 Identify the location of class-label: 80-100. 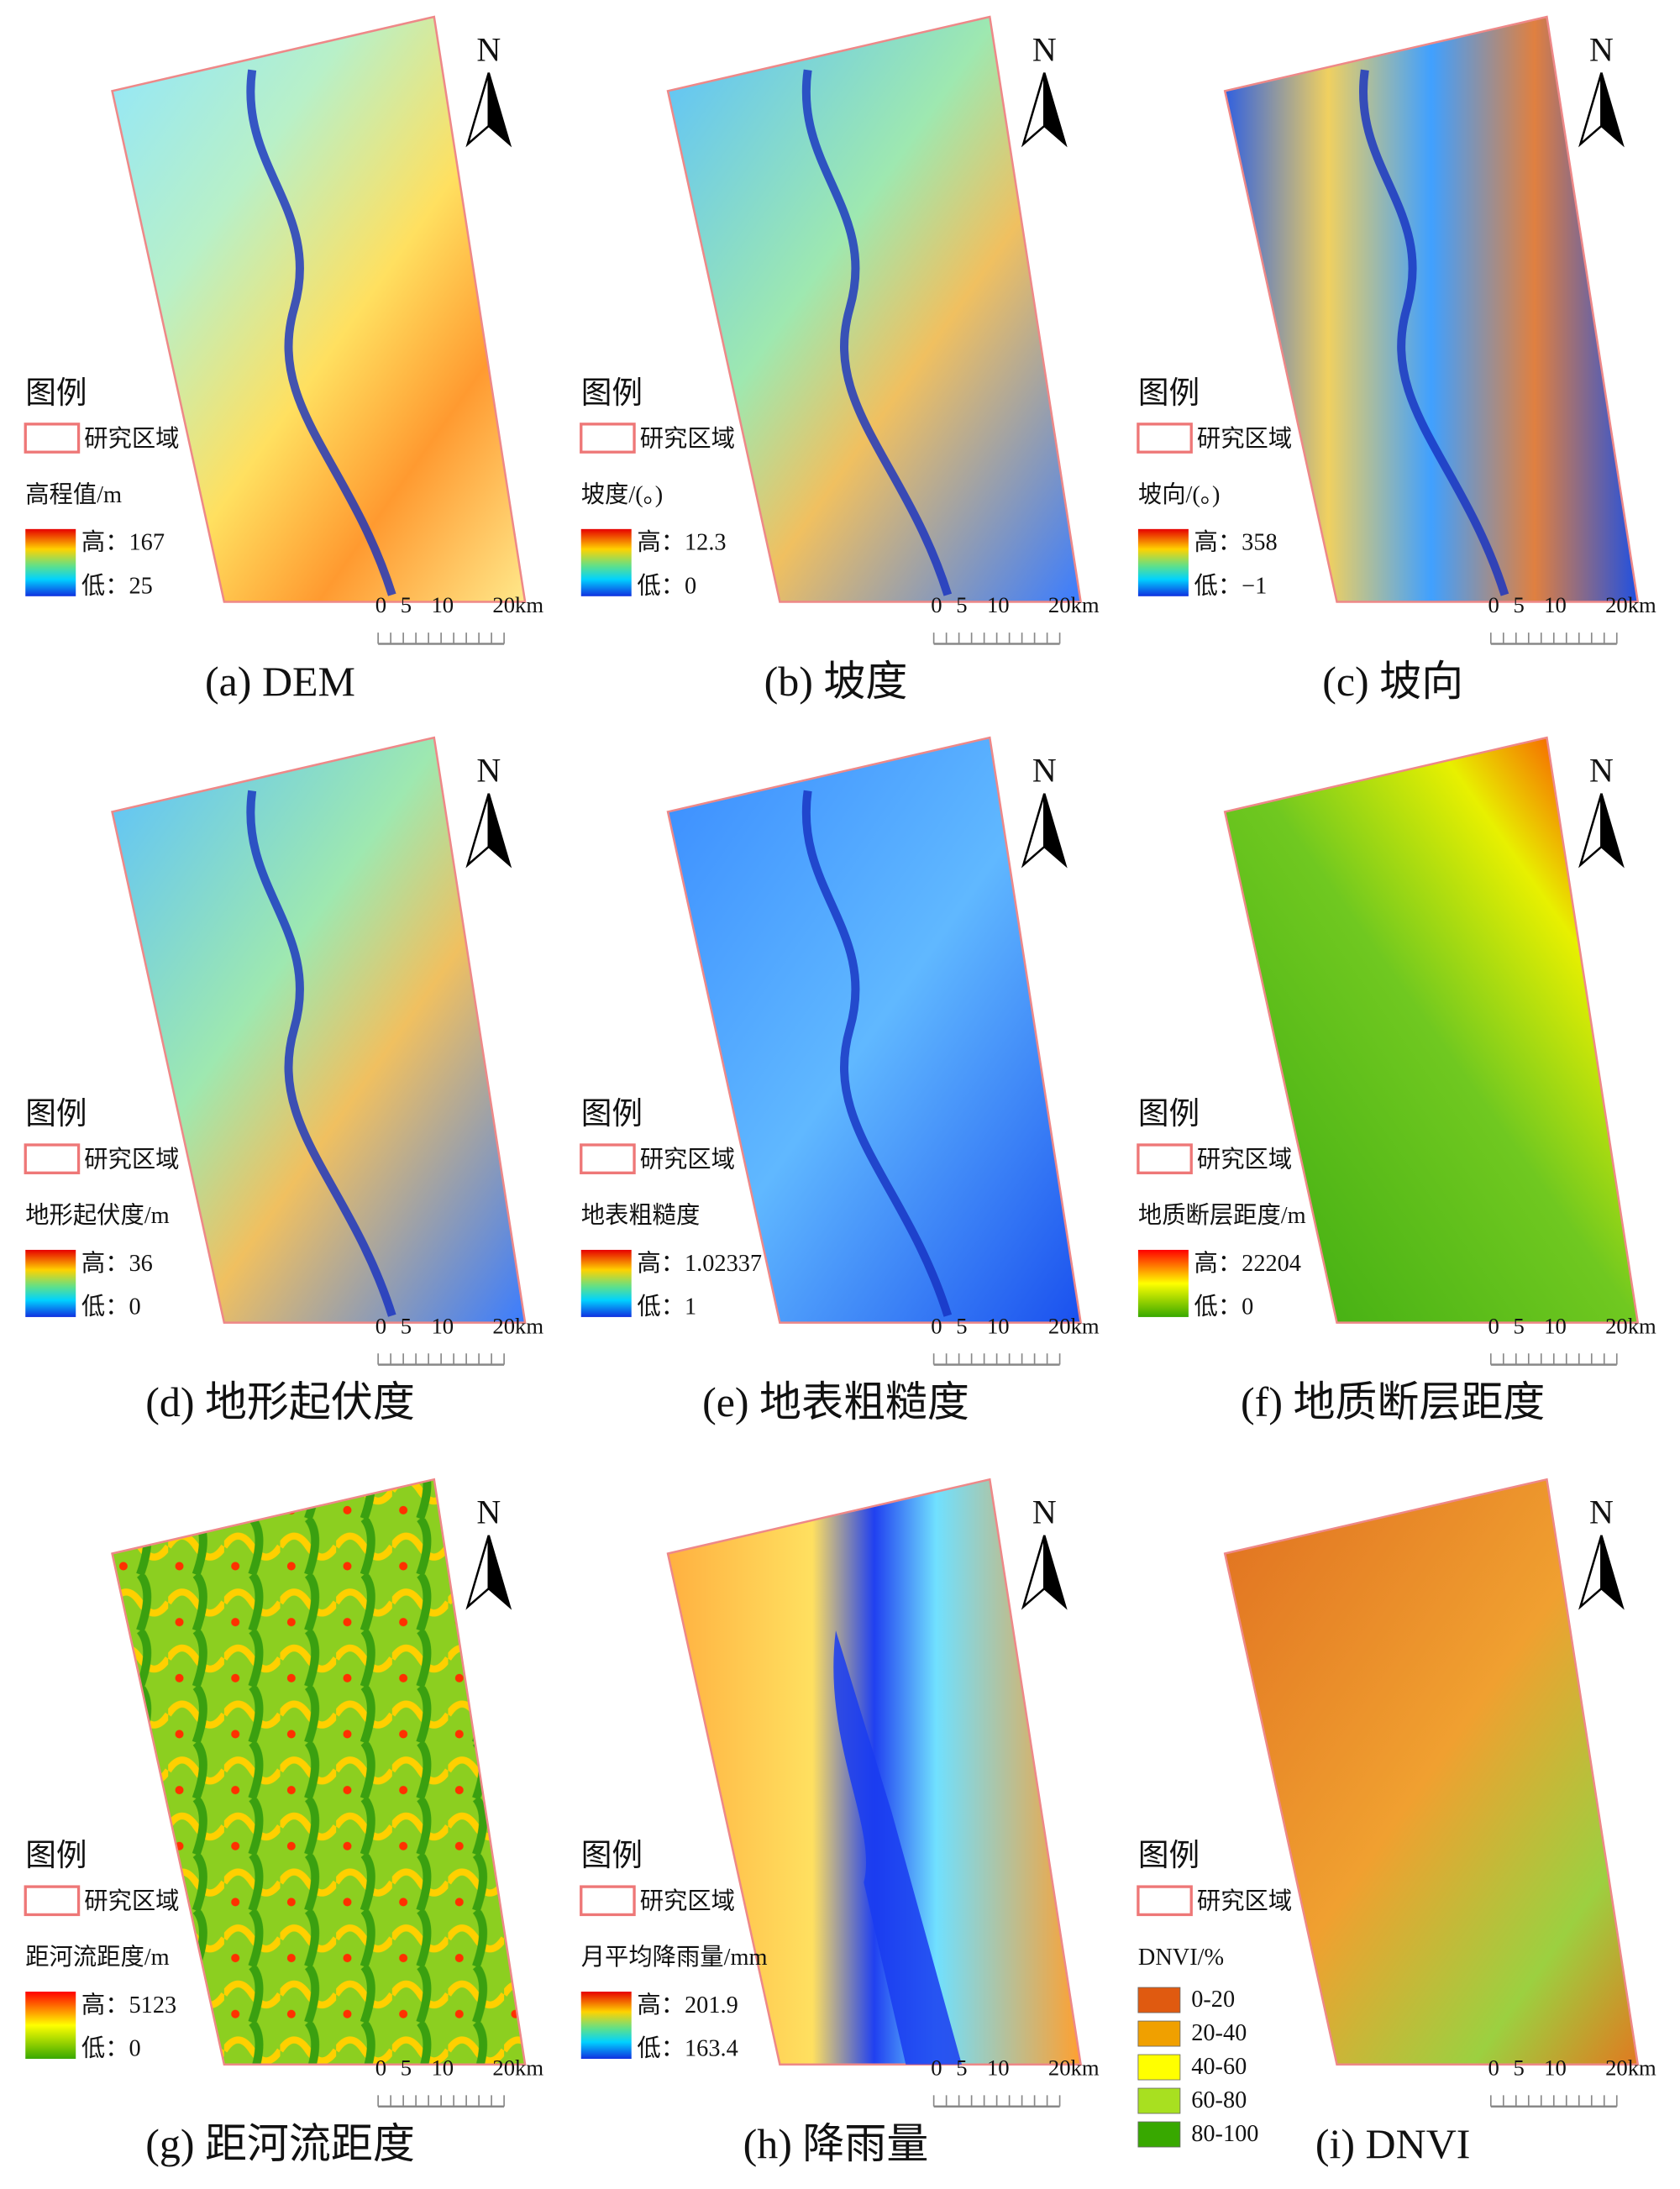
(1224, 2134).